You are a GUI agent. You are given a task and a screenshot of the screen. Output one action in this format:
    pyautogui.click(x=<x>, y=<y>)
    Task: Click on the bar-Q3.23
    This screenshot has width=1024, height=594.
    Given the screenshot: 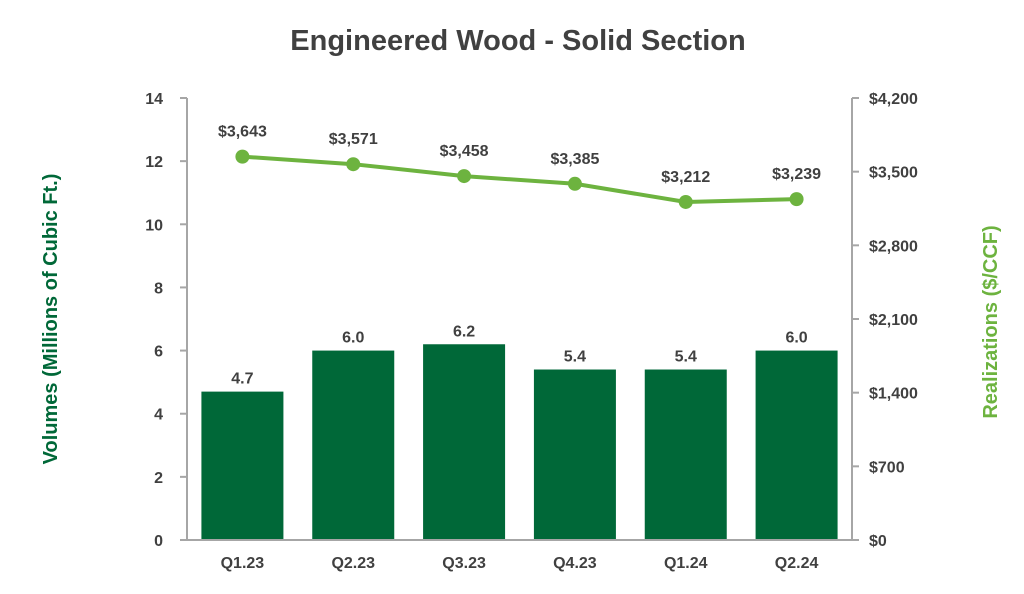 What is the action you would take?
    pyautogui.click(x=464, y=442)
    